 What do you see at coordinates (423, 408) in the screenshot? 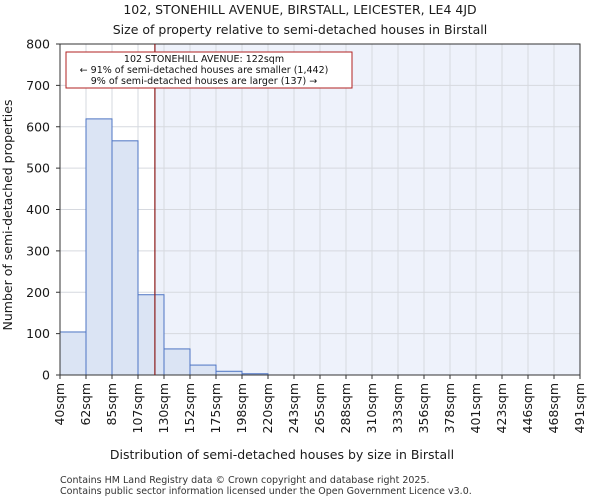
I see `x-tick-label-356sqm: 356sqm` at bounding box center [423, 408].